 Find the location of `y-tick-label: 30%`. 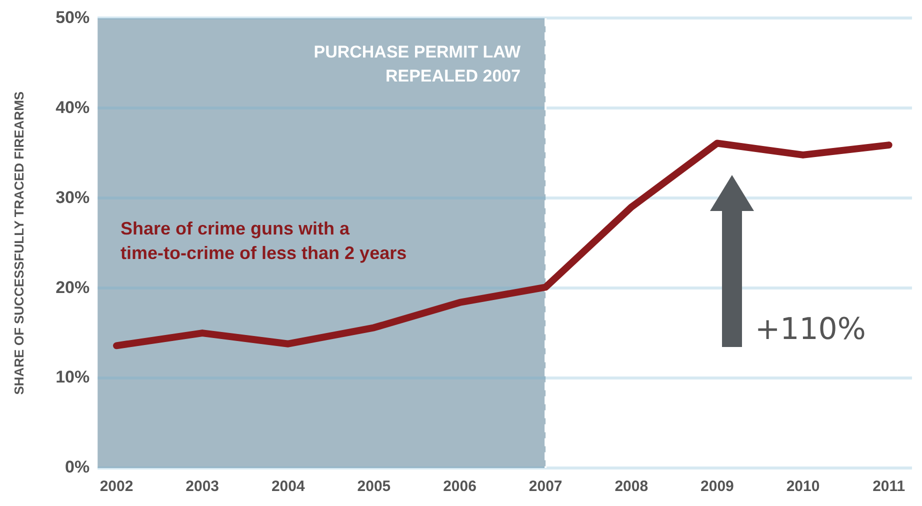

y-tick-label: 30% is located at coordinates (73, 197).